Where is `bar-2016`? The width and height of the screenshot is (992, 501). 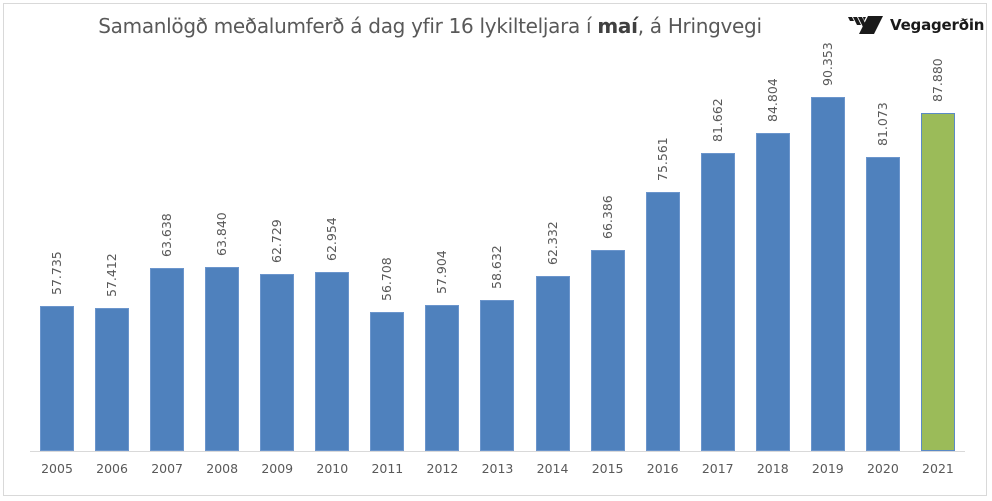 bar-2016 is located at coordinates (662, 321).